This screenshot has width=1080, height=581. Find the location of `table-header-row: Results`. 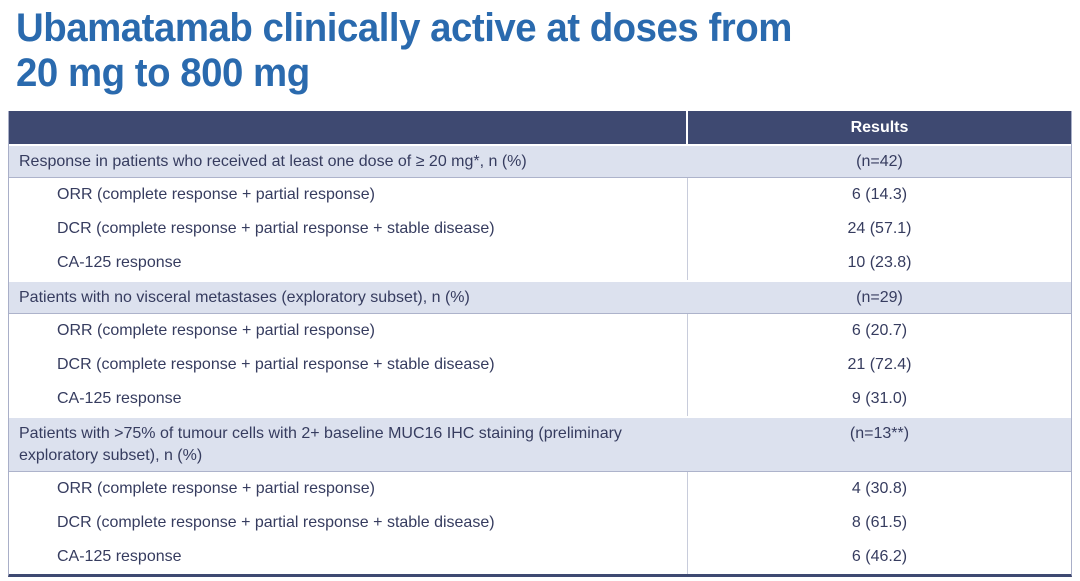

table-header-row: Results is located at coordinates (540, 127).